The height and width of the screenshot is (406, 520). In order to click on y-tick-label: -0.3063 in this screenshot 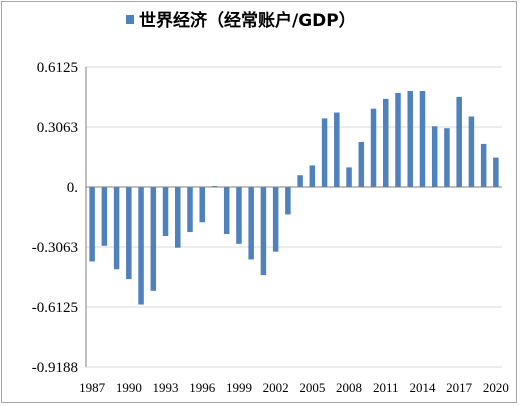, I will do `click(55, 248)`.